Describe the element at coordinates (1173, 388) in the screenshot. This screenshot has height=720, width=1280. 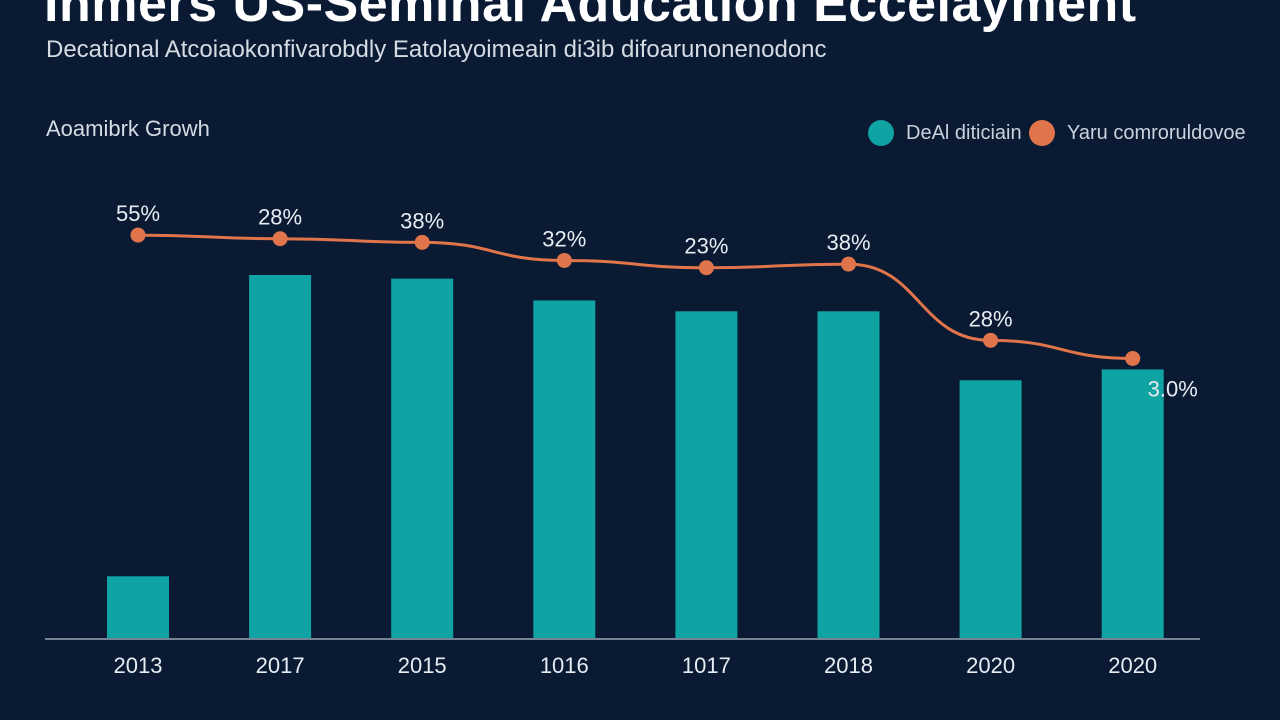
I see `data-label: 3.0%` at that location.